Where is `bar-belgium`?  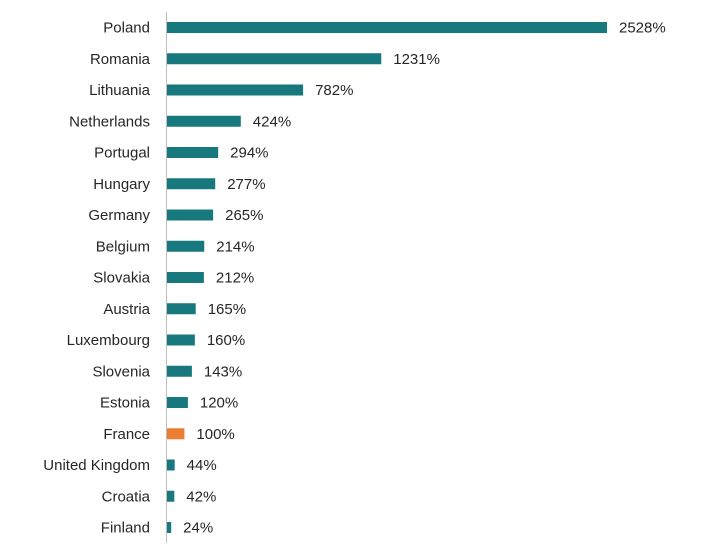
bar-belgium is located at coordinates (186, 246).